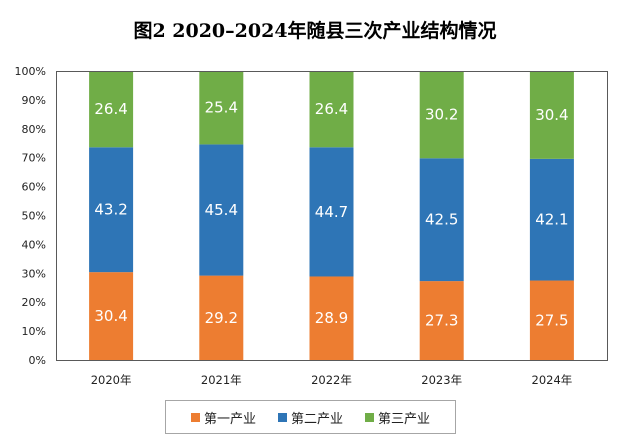 The height and width of the screenshot is (439, 630). I want to click on data-label: 25.4, so click(221, 108).